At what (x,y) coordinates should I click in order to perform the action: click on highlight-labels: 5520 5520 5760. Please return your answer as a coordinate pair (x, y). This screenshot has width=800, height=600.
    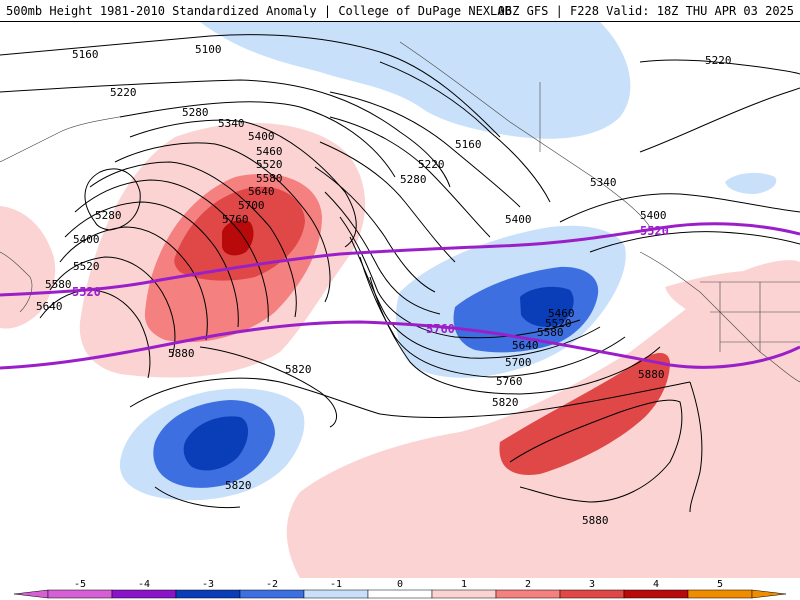
    Looking at the image, I should click on (370, 280).